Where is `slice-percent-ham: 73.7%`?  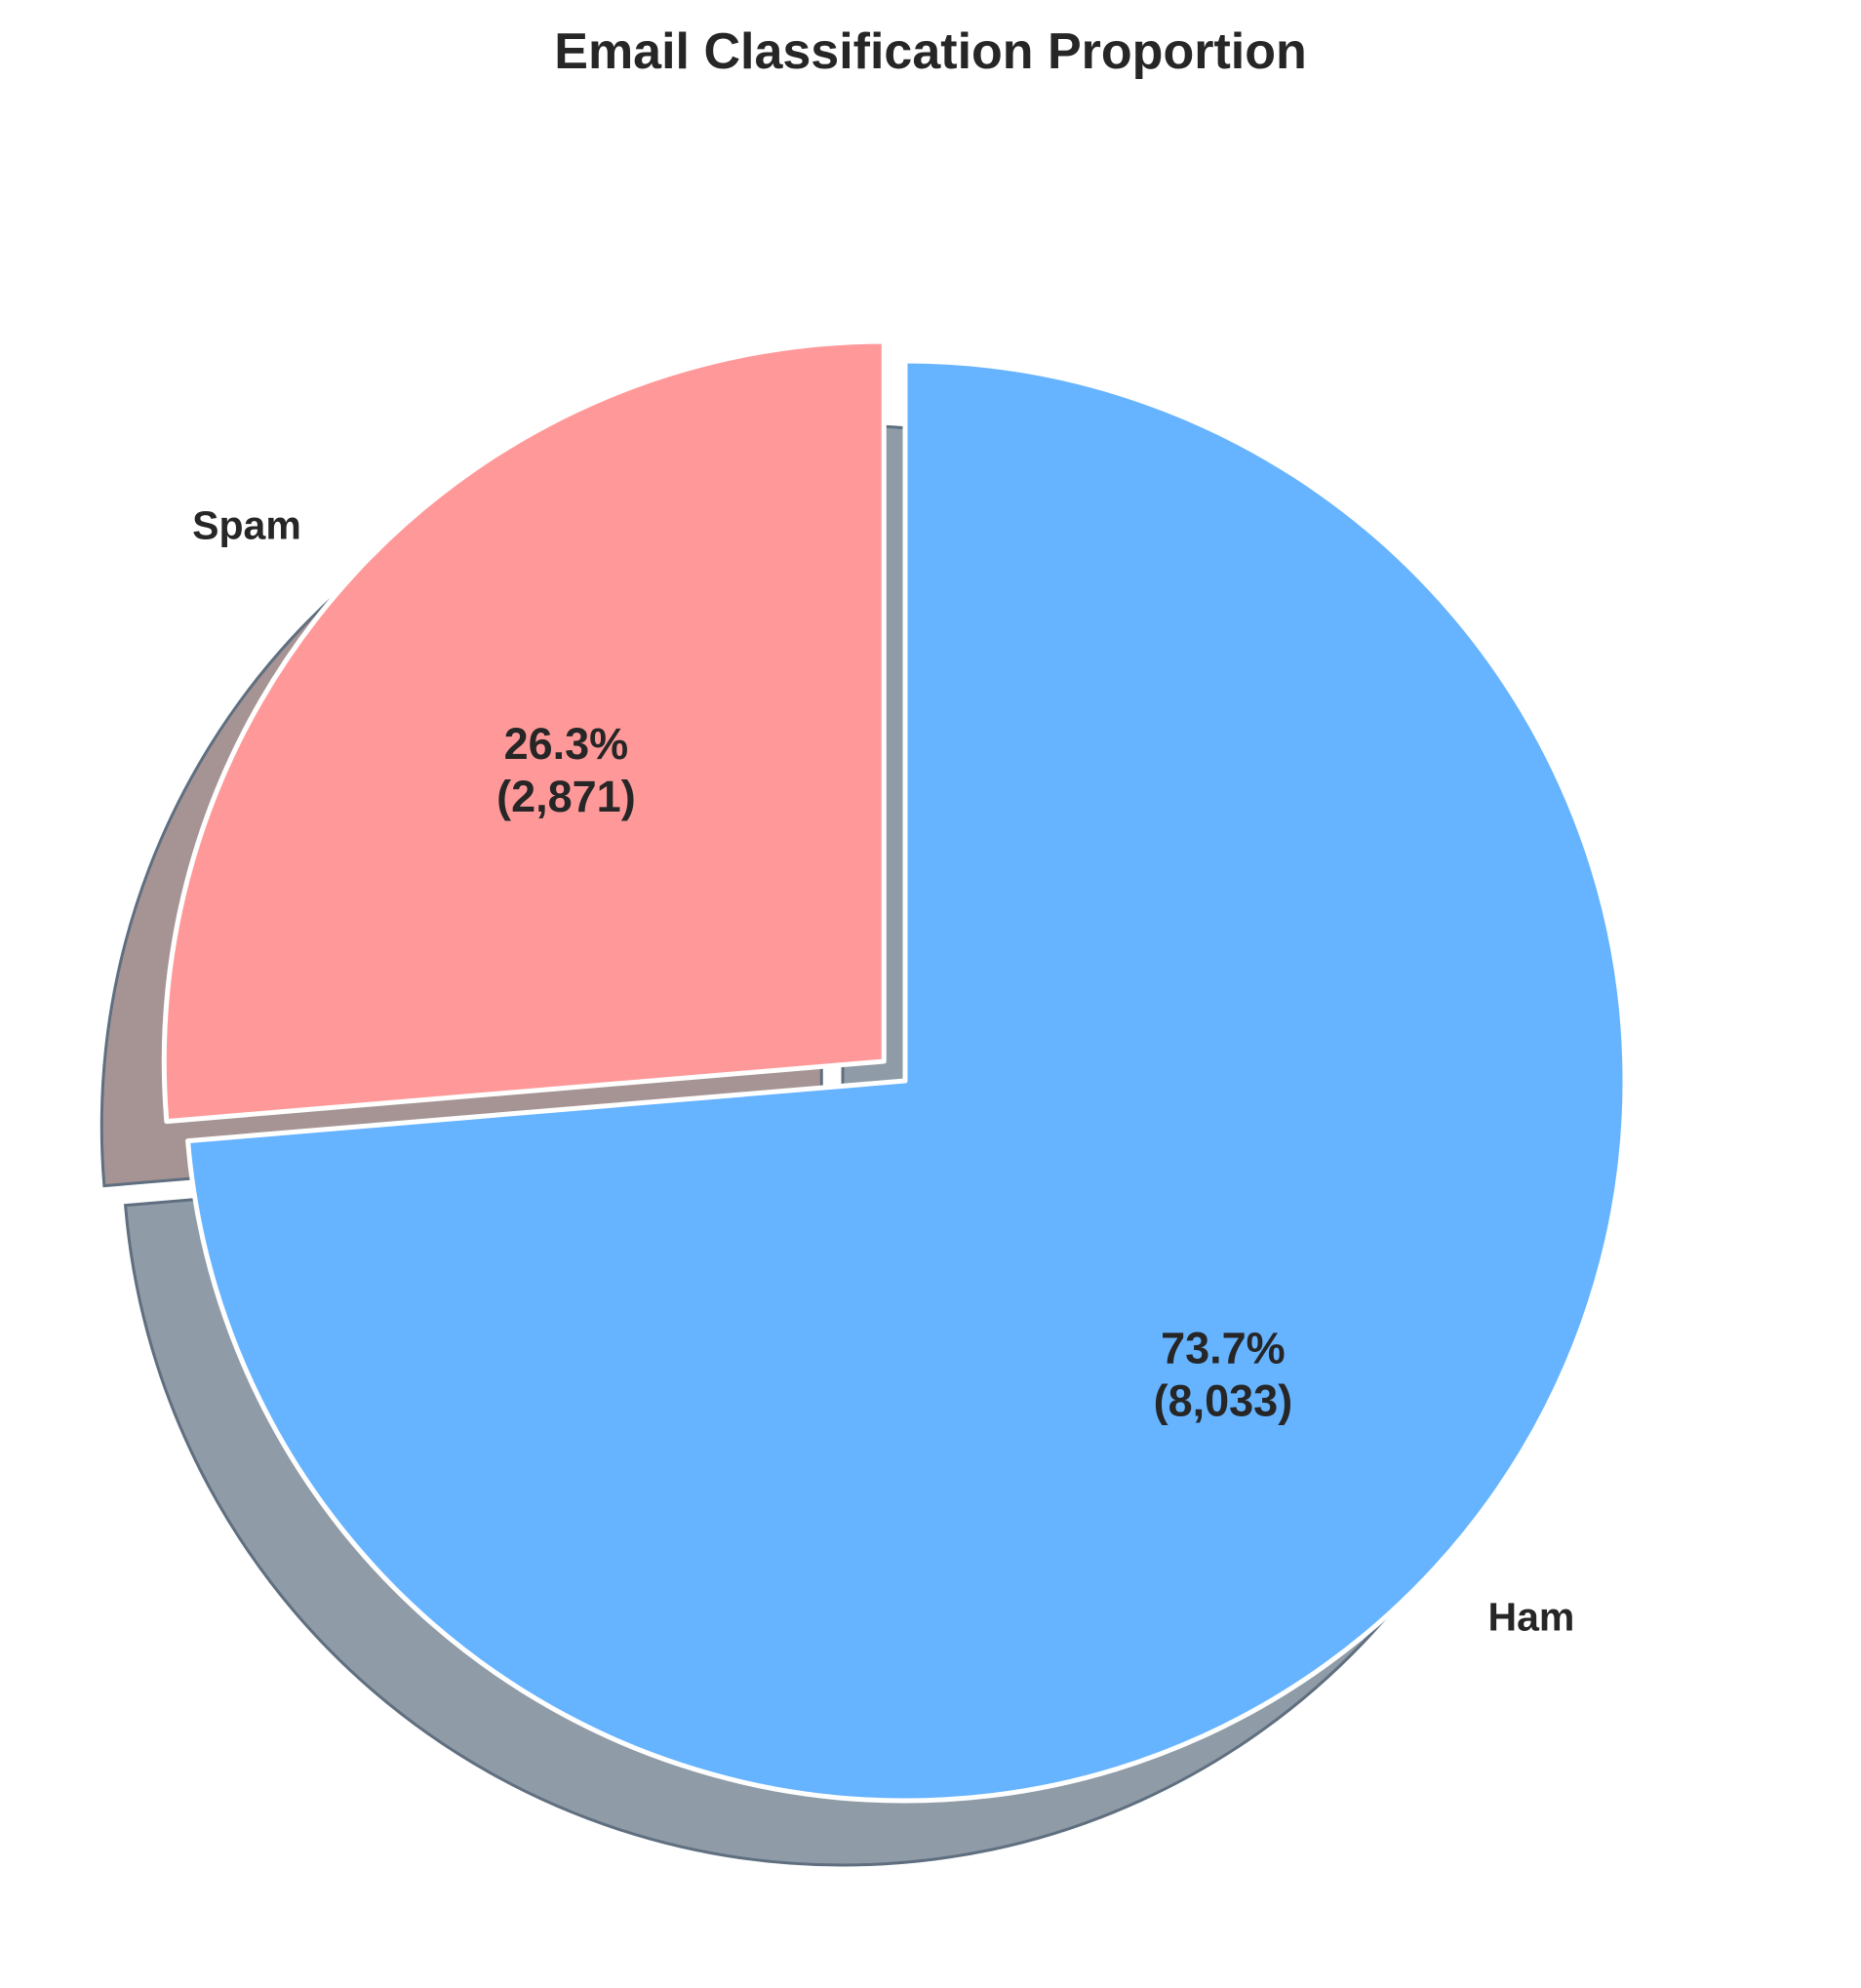
slice-percent-ham: 73.7% is located at coordinates (1223, 1347).